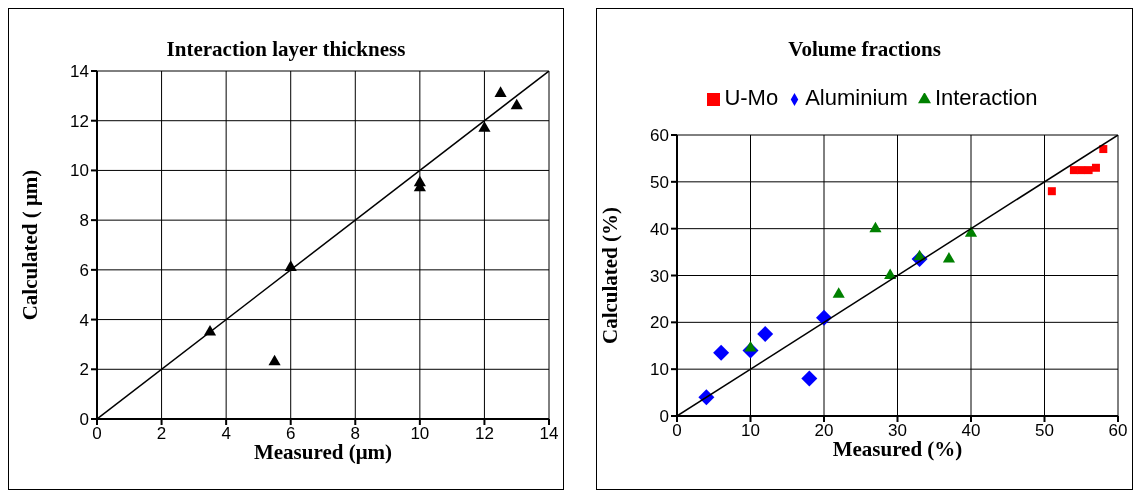  What do you see at coordinates (286, 49) in the screenshot?
I see `chart-title: Interaction layer thickness` at bounding box center [286, 49].